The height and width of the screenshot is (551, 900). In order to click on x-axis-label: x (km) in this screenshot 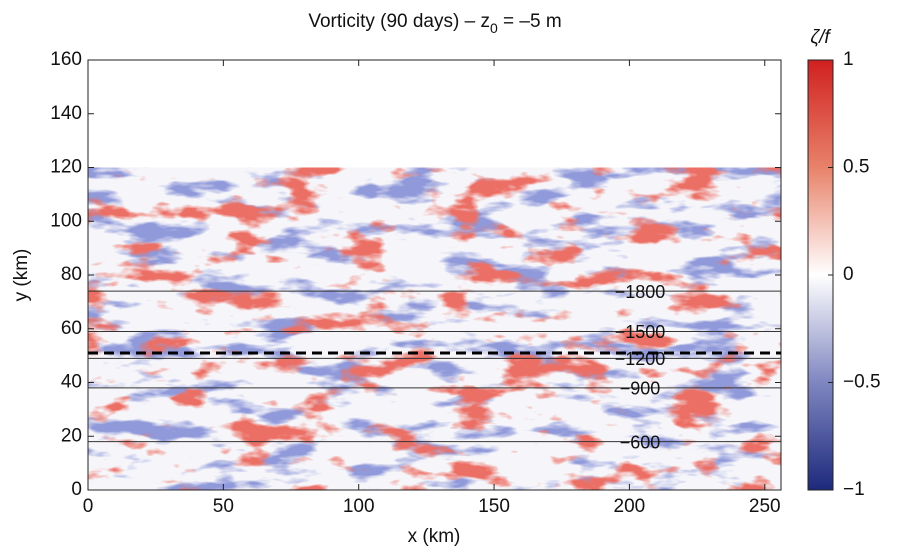, I will do `click(434, 536)`.